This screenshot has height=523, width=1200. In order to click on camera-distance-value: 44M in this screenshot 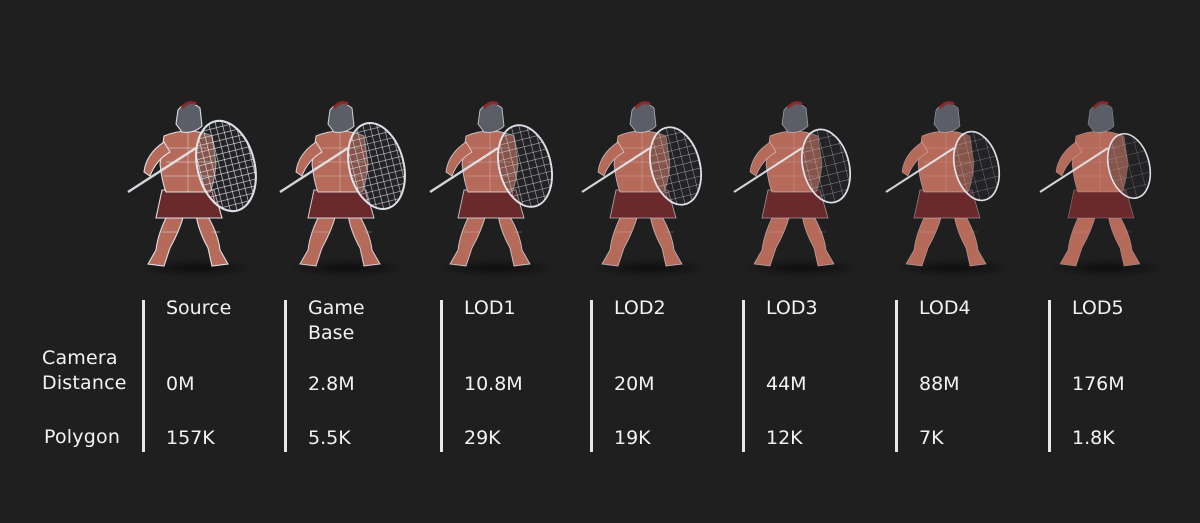, I will do `click(786, 384)`.